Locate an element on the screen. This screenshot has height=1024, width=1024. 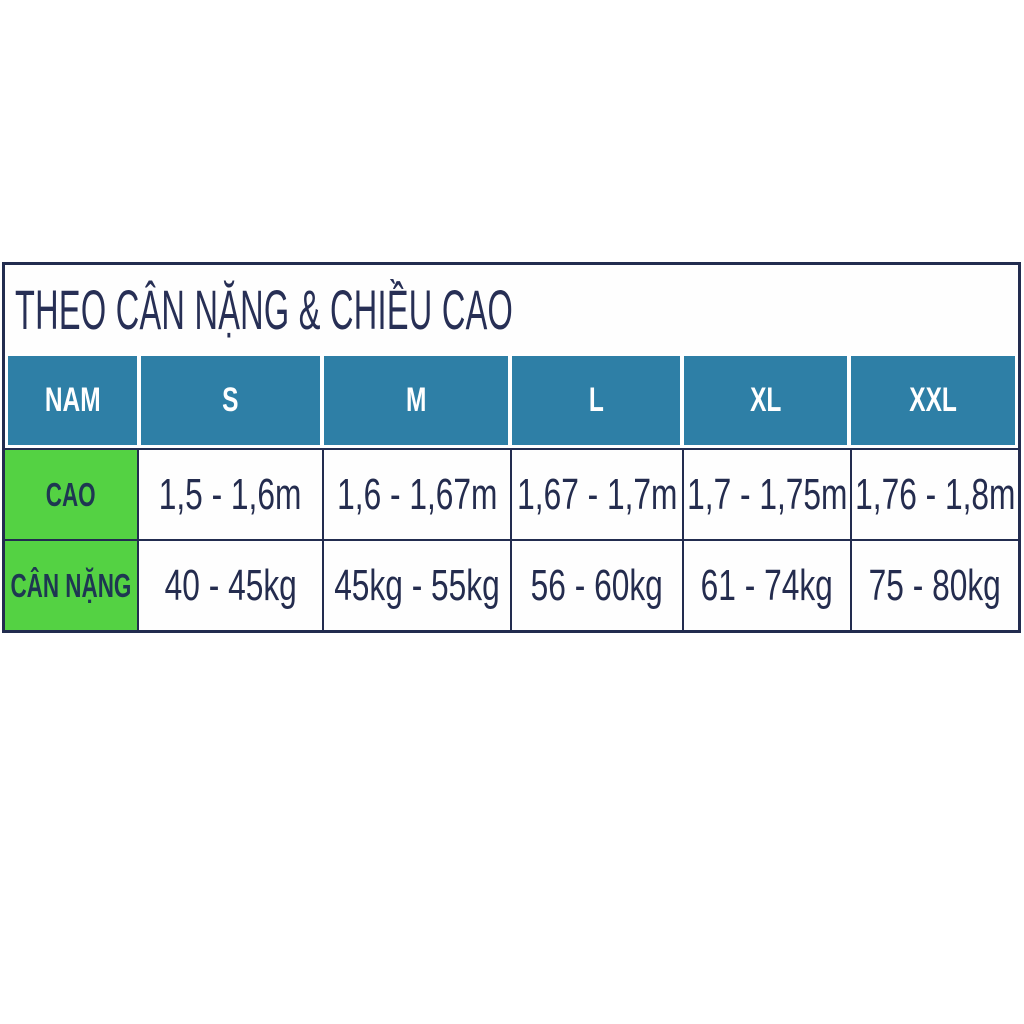
header-cell-nam: NAM is located at coordinates (72, 400).